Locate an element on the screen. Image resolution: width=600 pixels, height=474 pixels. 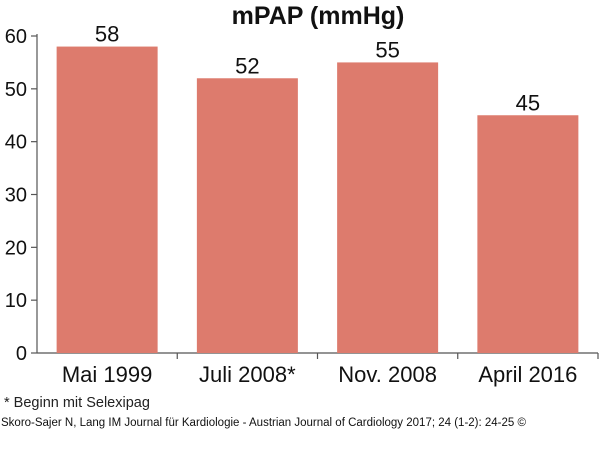
value-label: 55 is located at coordinates (387, 49).